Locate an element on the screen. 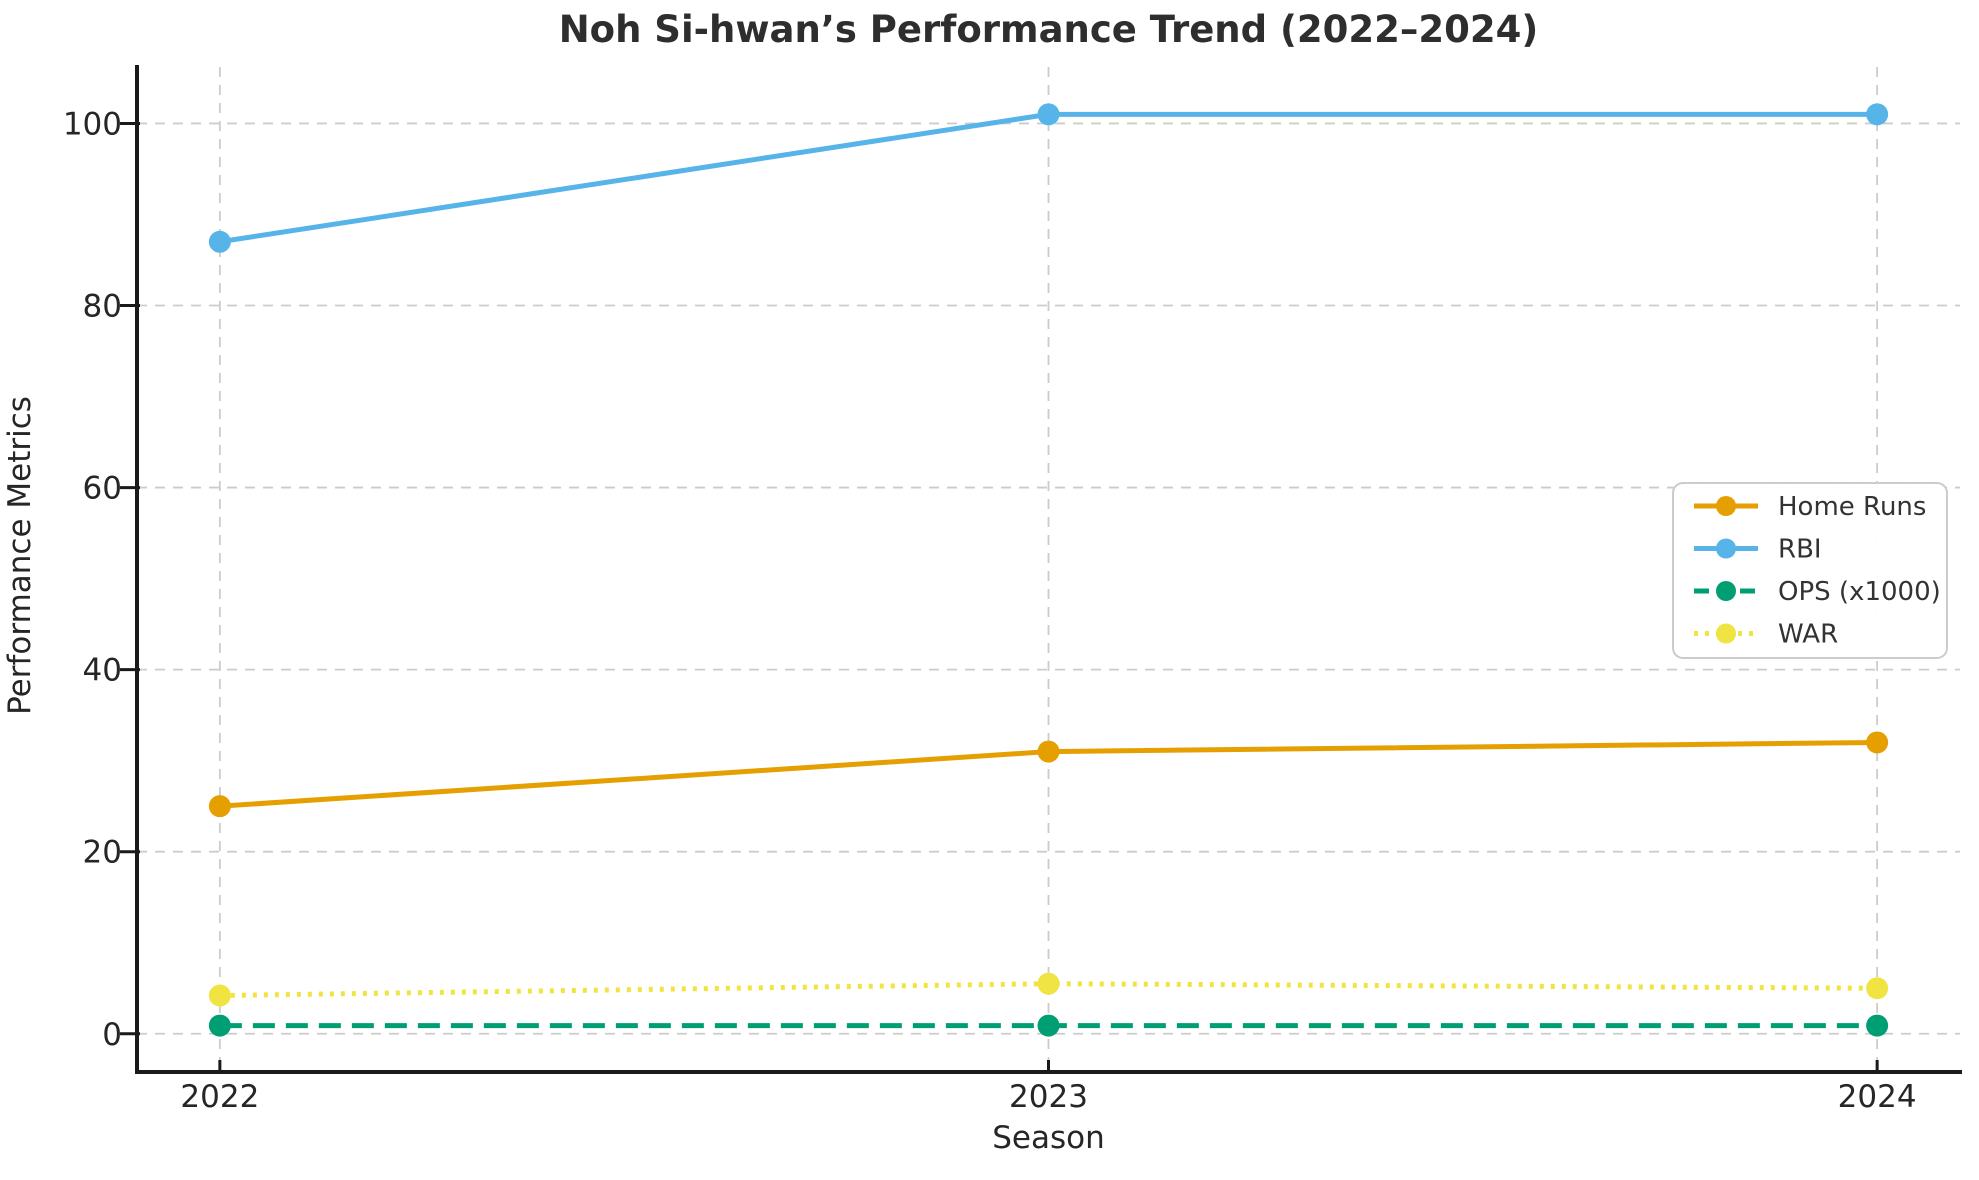  data-point-rbi-2022 is located at coordinates (219, 241).